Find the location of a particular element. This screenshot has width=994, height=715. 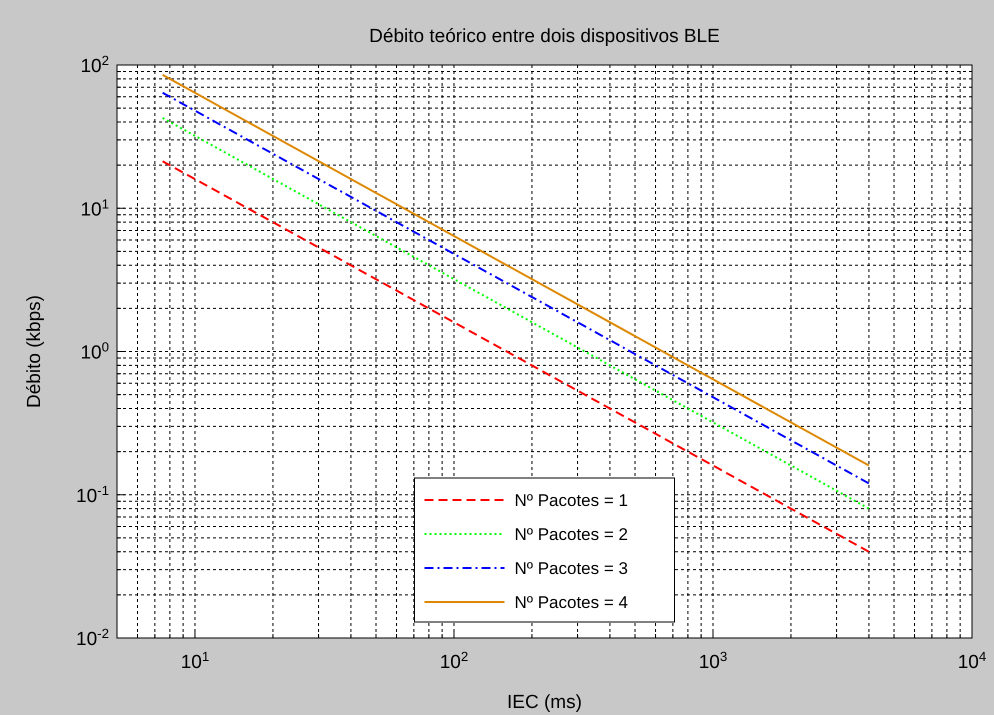

y-axis-title: Débito (kbps) is located at coordinates (34, 351).